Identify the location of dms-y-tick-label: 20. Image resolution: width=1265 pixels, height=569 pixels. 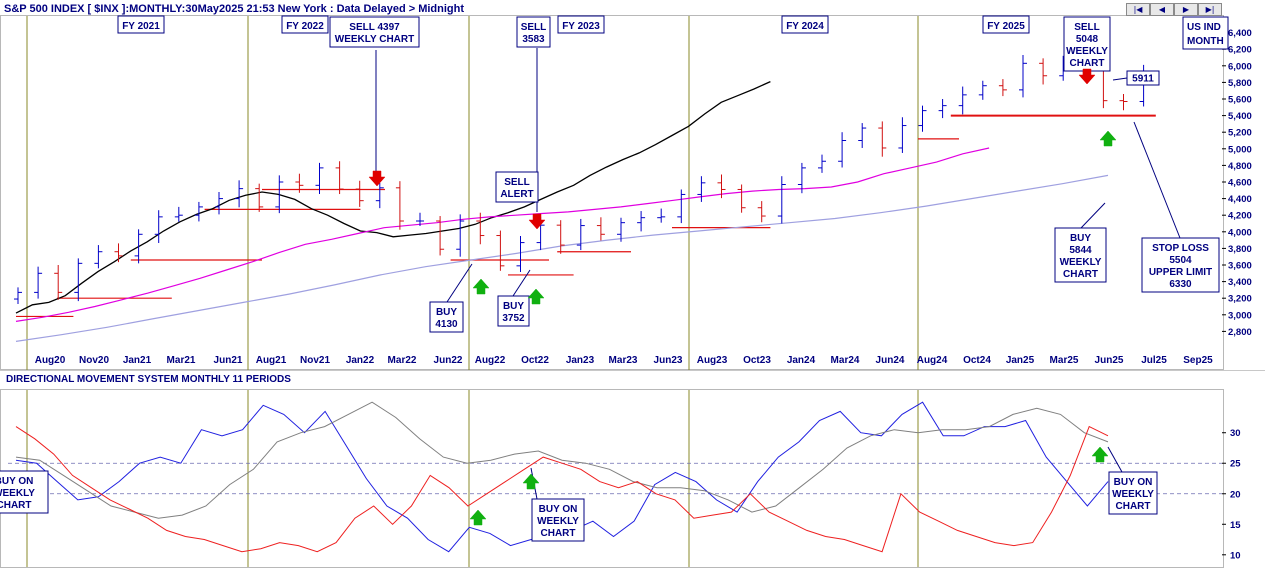
(1235, 494).